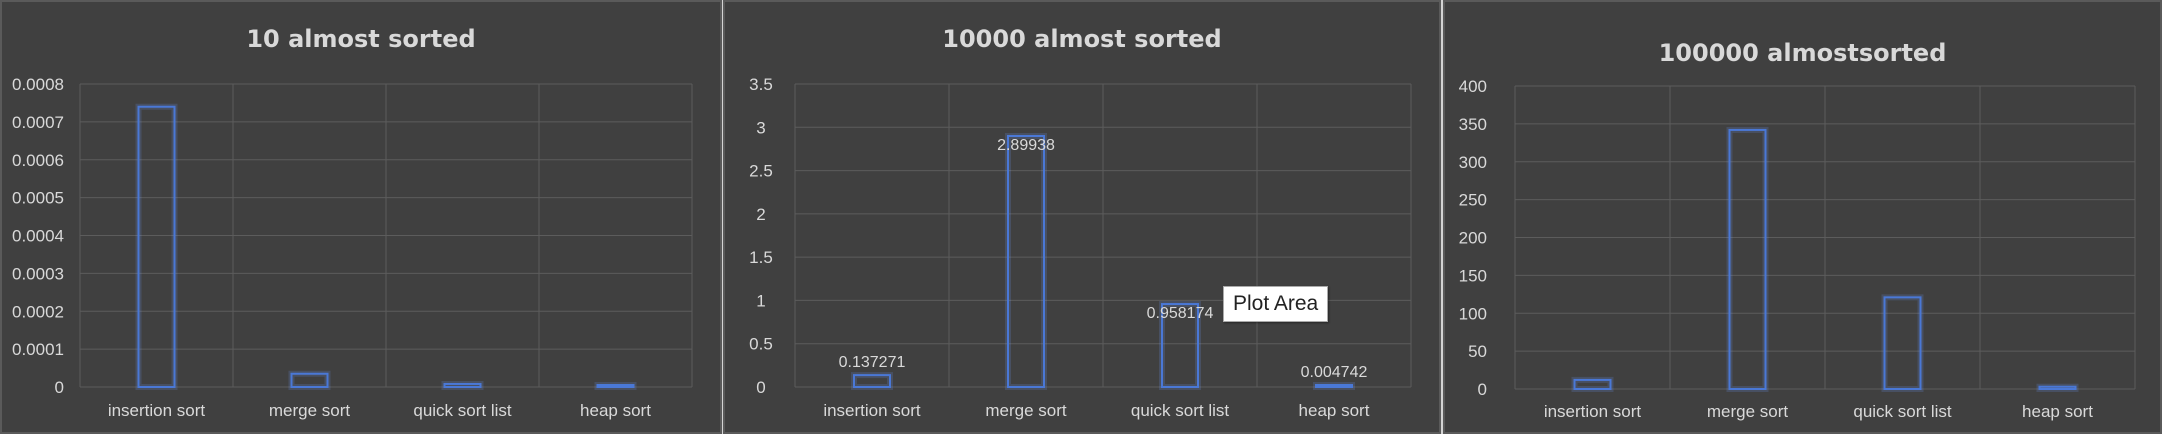 The image size is (2162, 434). I want to click on y-tick-label: 0.0008, so click(38, 84).